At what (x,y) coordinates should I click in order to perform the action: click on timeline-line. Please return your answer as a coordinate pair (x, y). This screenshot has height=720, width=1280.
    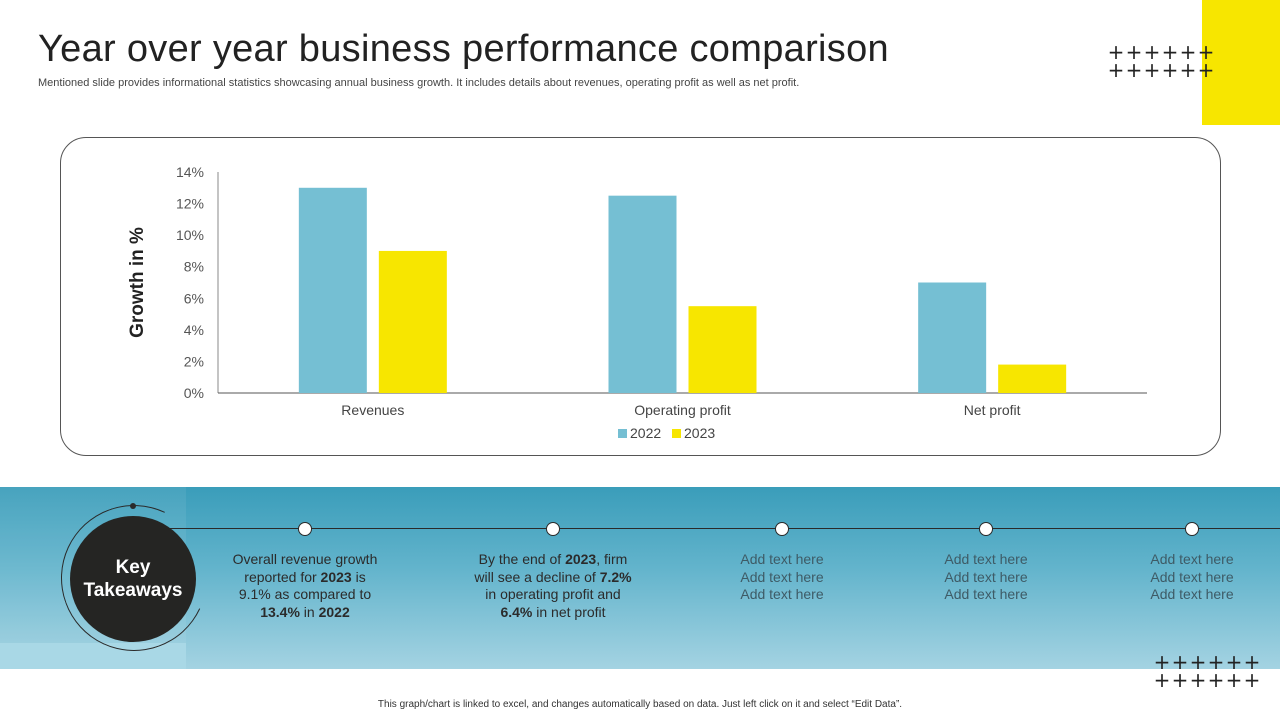
    Looking at the image, I should click on (707, 528).